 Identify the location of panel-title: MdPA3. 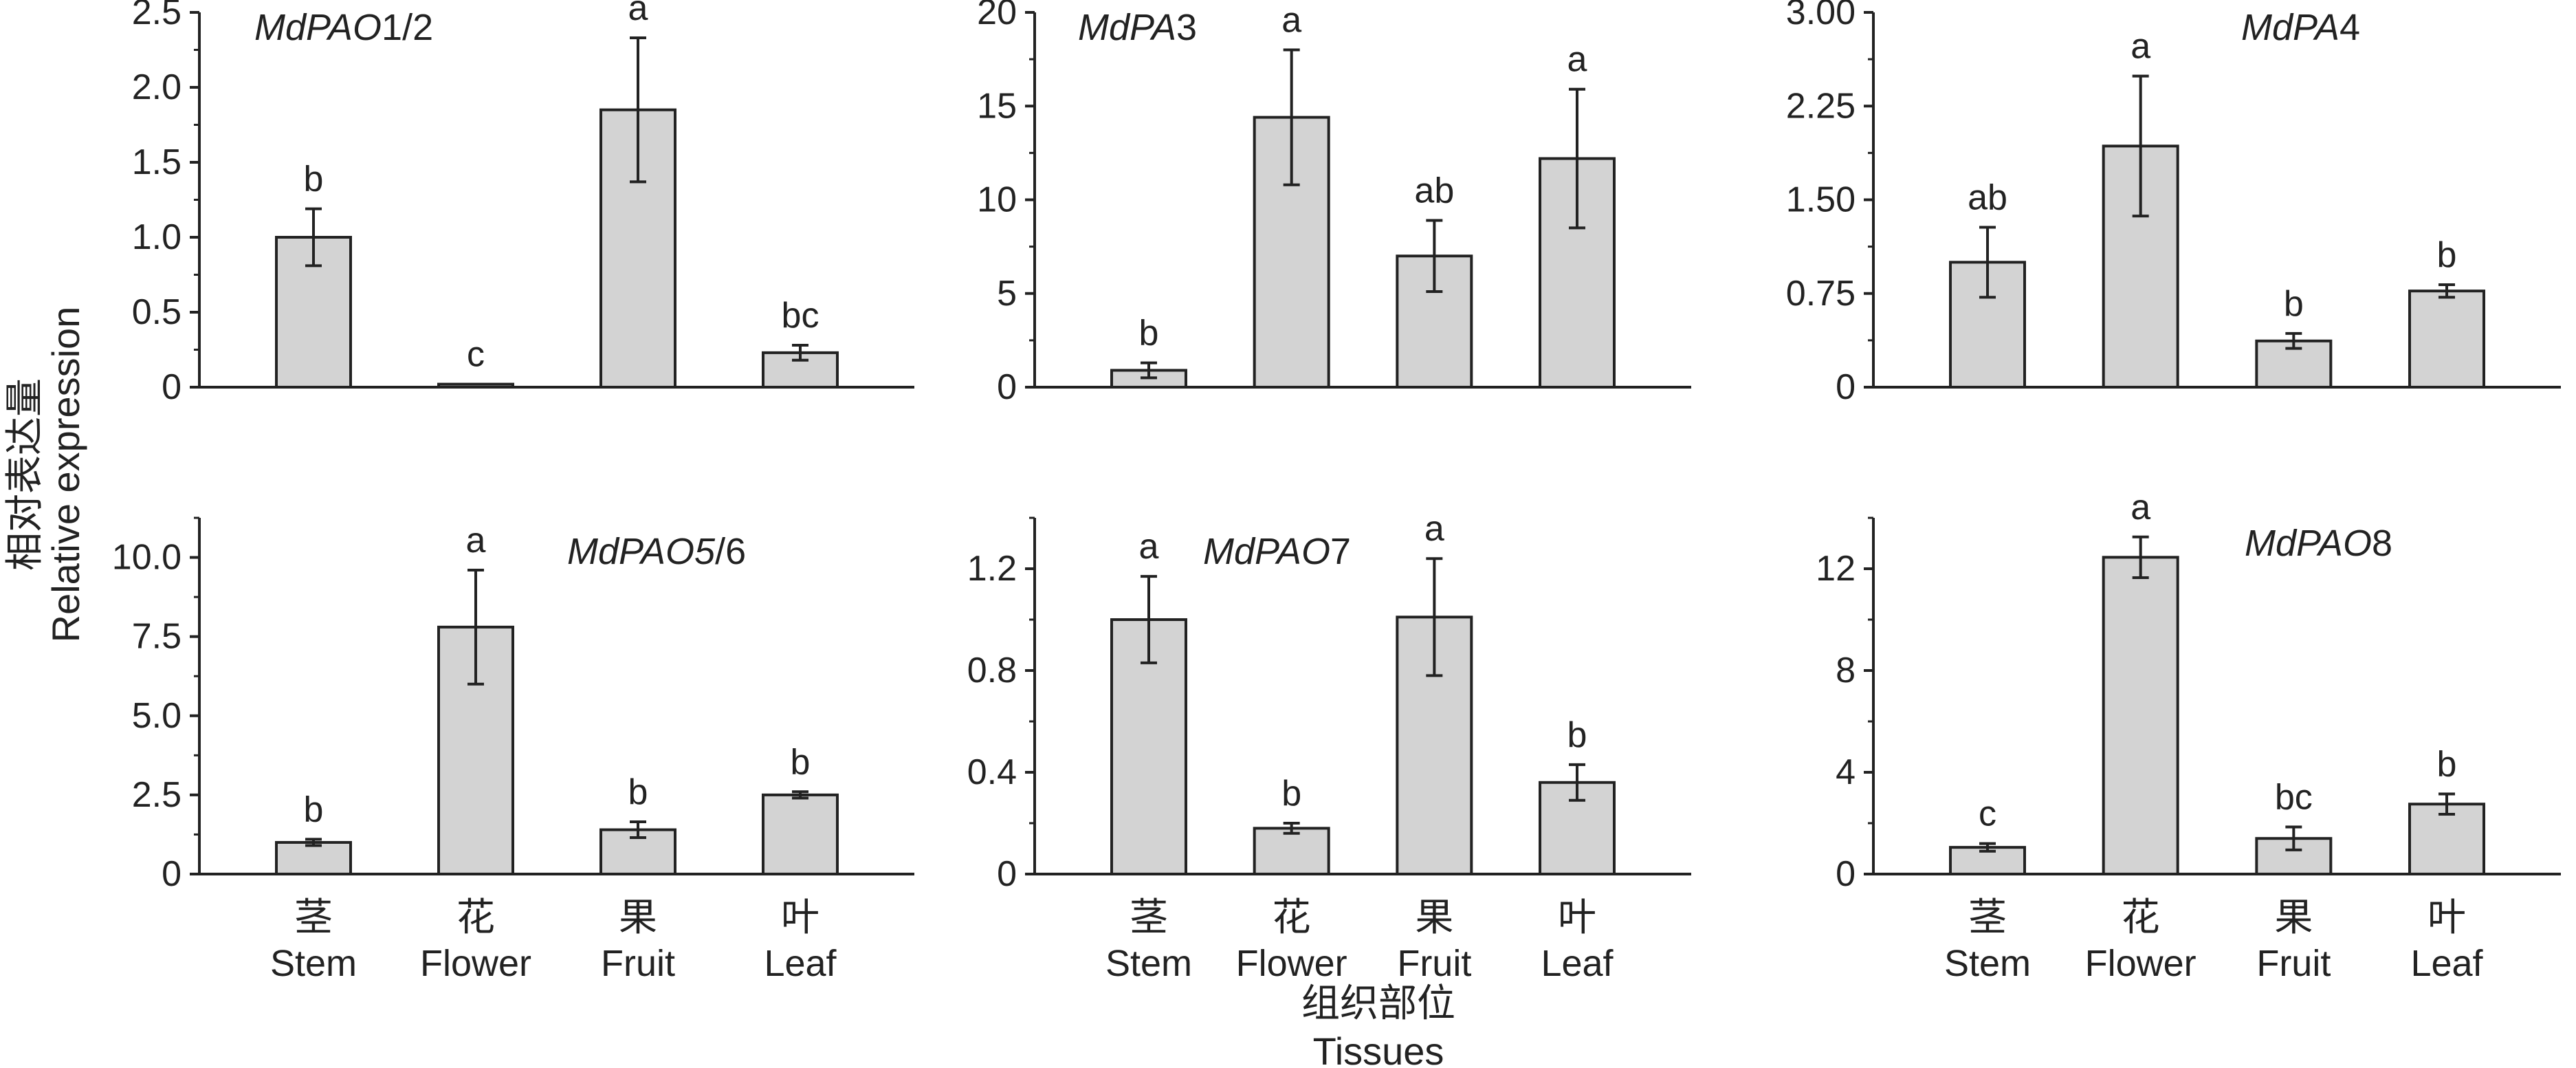
(1137, 27).